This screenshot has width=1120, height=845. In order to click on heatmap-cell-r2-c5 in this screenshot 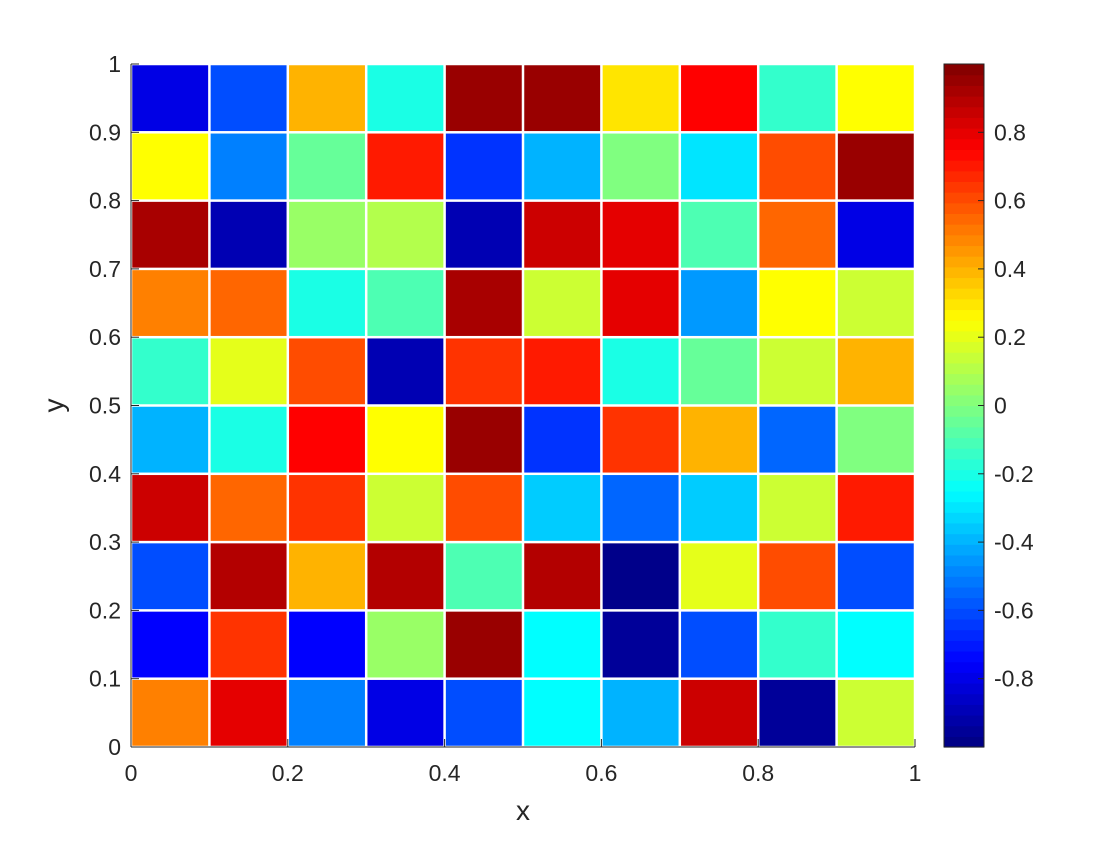, I will do `click(562, 234)`.